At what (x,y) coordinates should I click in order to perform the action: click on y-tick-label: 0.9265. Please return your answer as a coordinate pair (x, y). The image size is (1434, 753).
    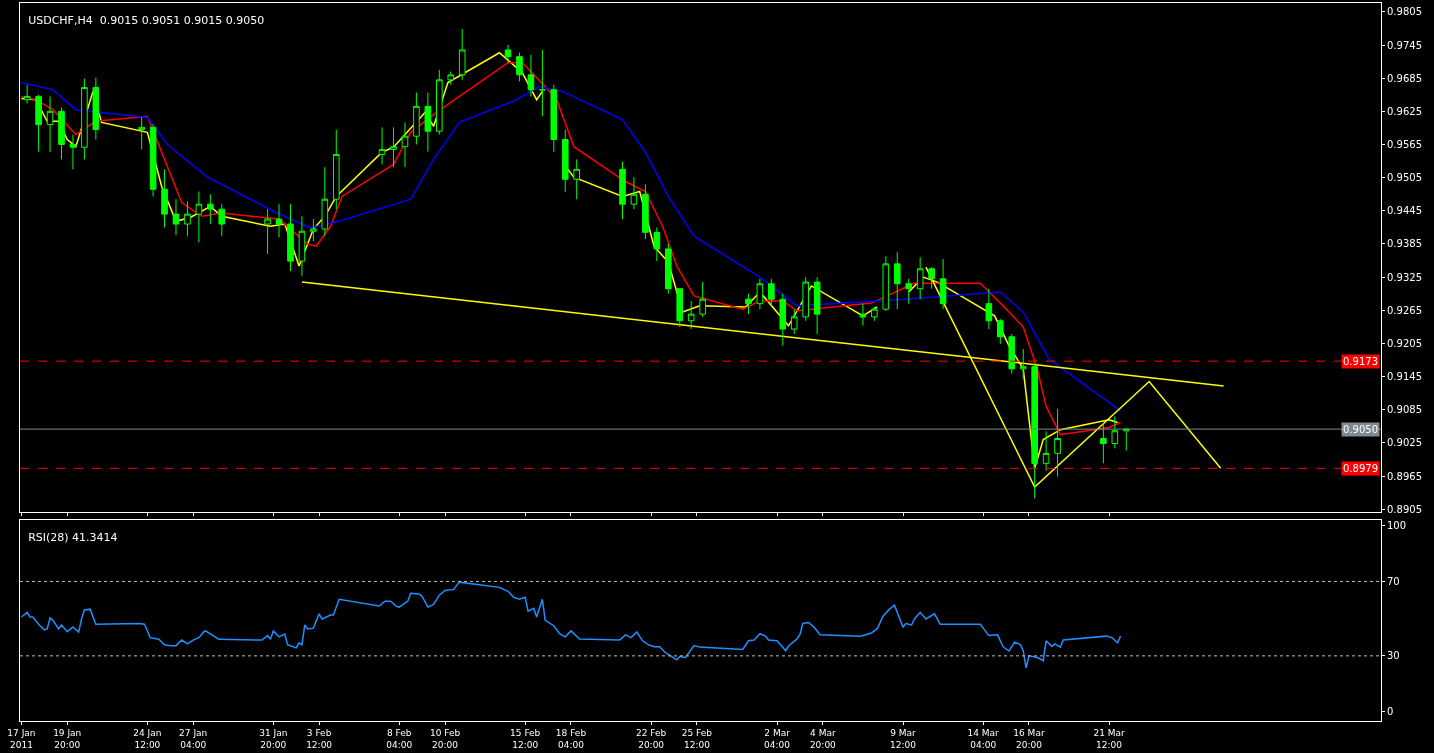
    Looking at the image, I should click on (1404, 310).